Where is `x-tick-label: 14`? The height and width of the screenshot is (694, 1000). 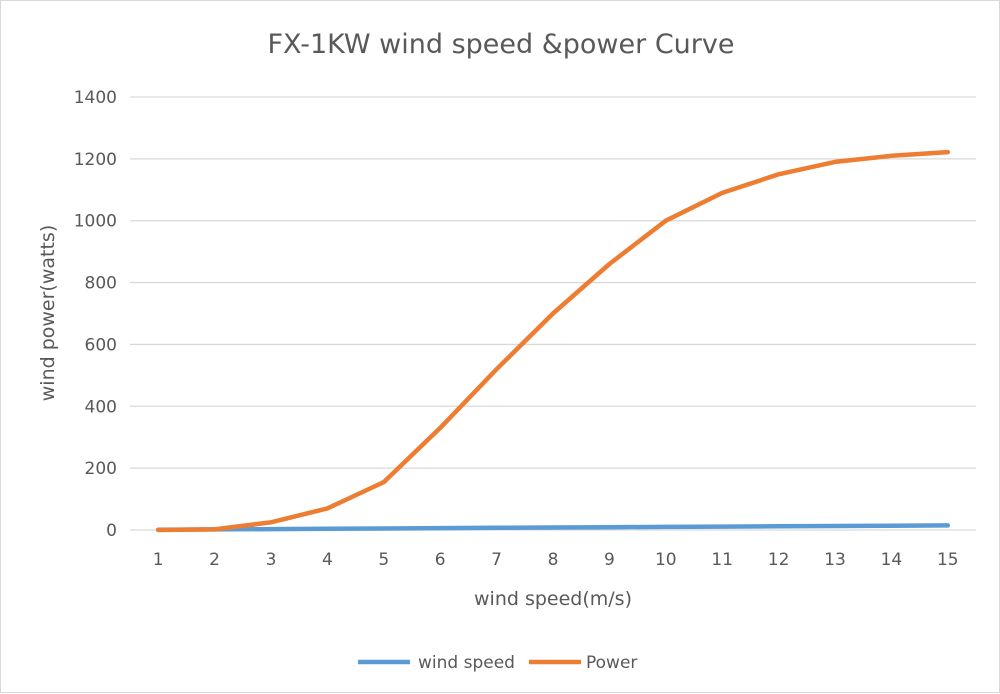 x-tick-label: 14 is located at coordinates (892, 560).